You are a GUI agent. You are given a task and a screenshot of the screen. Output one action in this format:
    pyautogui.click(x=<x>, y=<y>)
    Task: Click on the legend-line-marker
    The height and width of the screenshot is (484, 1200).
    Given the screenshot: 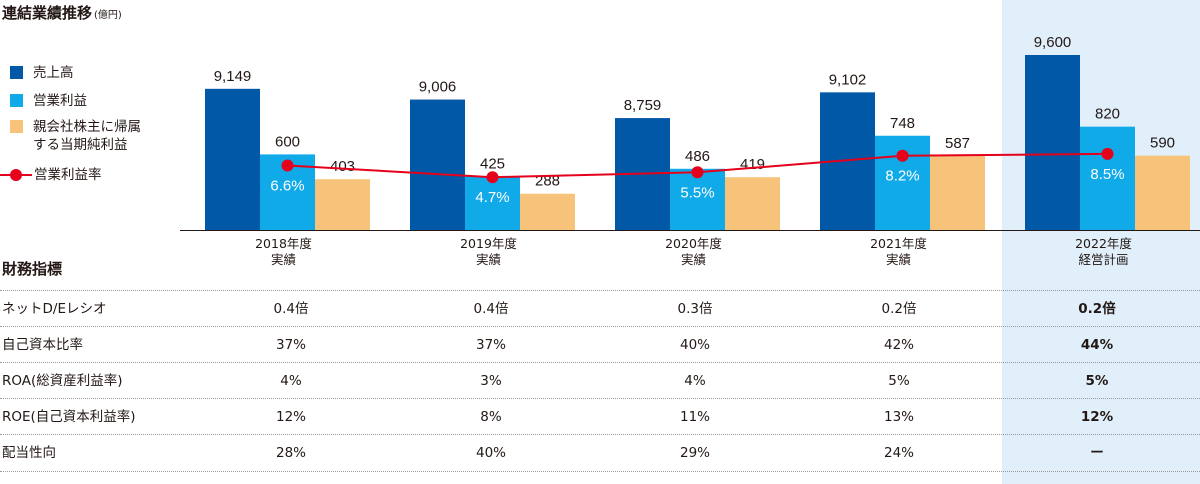 What is the action you would take?
    pyautogui.click(x=16, y=175)
    